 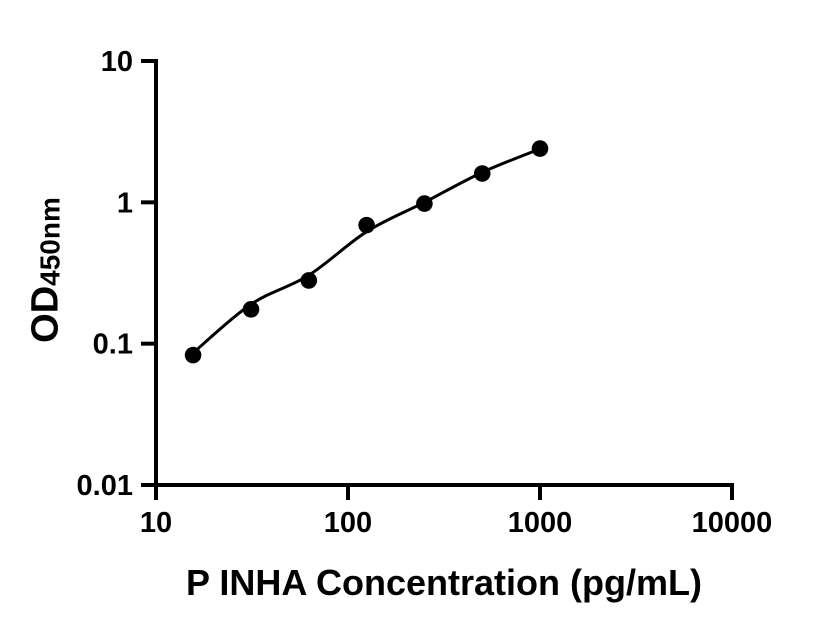 I want to click on x-tick-label: 10, so click(x=156, y=523).